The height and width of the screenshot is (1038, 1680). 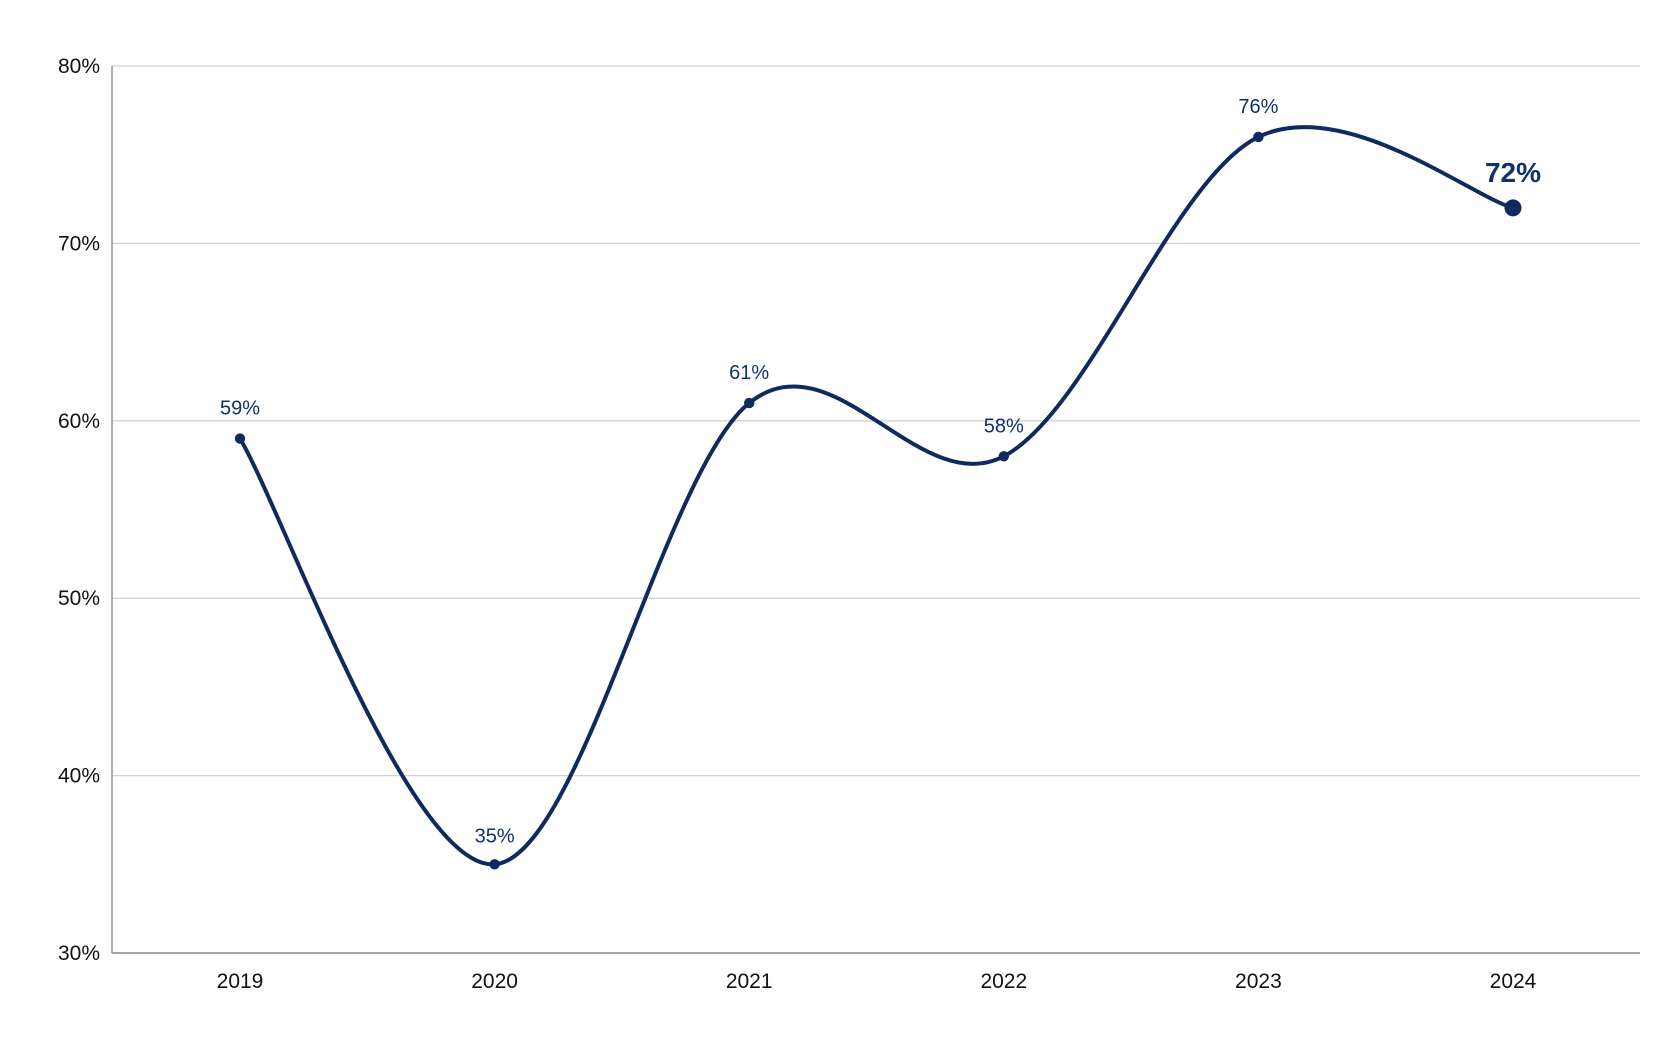 I want to click on data-point-highlight, so click(x=1513, y=208).